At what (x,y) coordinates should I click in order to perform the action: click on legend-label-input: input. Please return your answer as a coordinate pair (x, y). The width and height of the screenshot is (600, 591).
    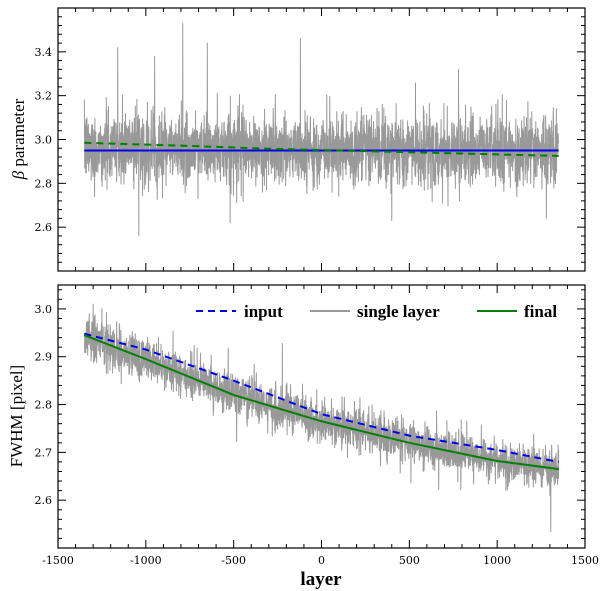
    Looking at the image, I should click on (263, 311).